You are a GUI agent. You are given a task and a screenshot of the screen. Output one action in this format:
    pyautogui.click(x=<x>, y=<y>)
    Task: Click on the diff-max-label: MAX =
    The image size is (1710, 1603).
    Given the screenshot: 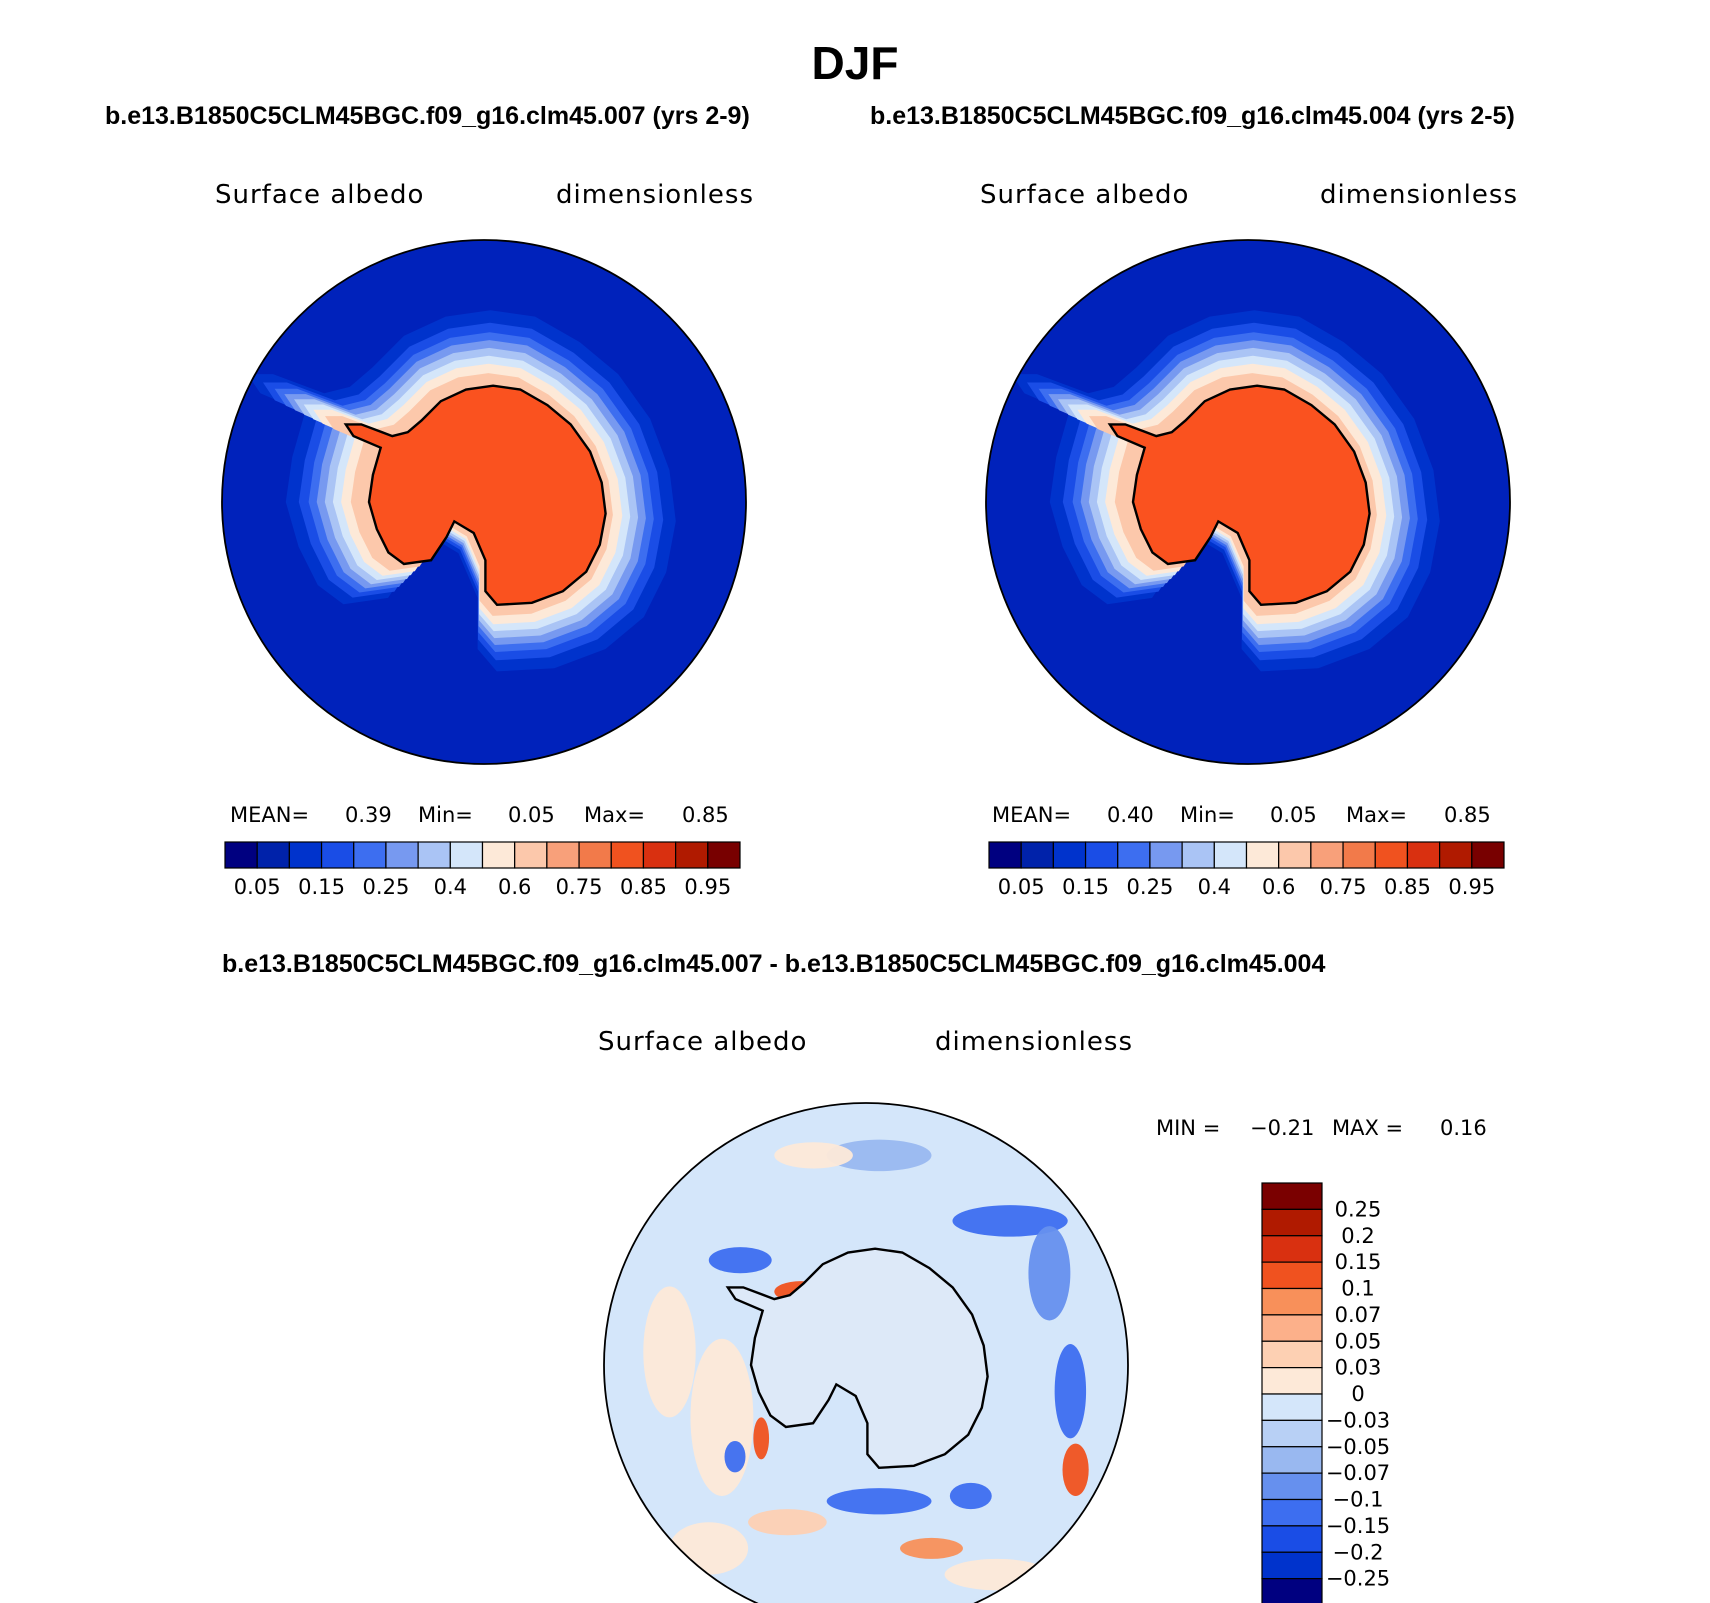 What is the action you would take?
    pyautogui.click(x=1368, y=1128)
    